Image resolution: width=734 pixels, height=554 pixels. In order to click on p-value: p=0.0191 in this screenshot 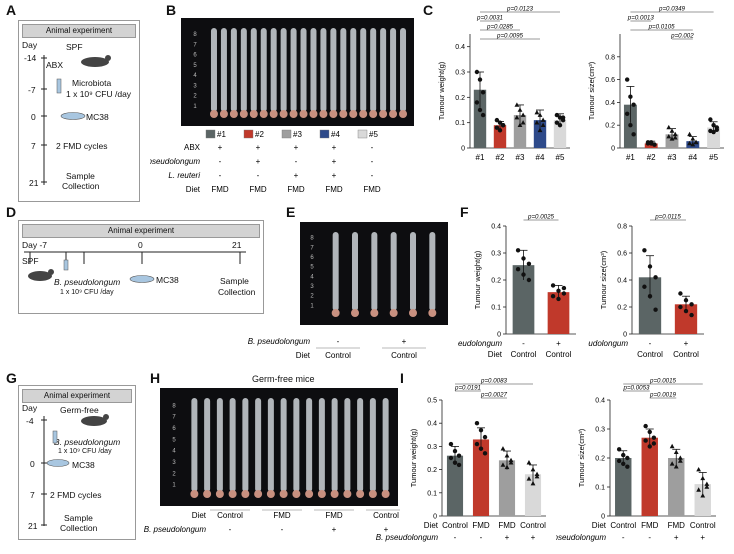, I will do `click(467, 388)`.